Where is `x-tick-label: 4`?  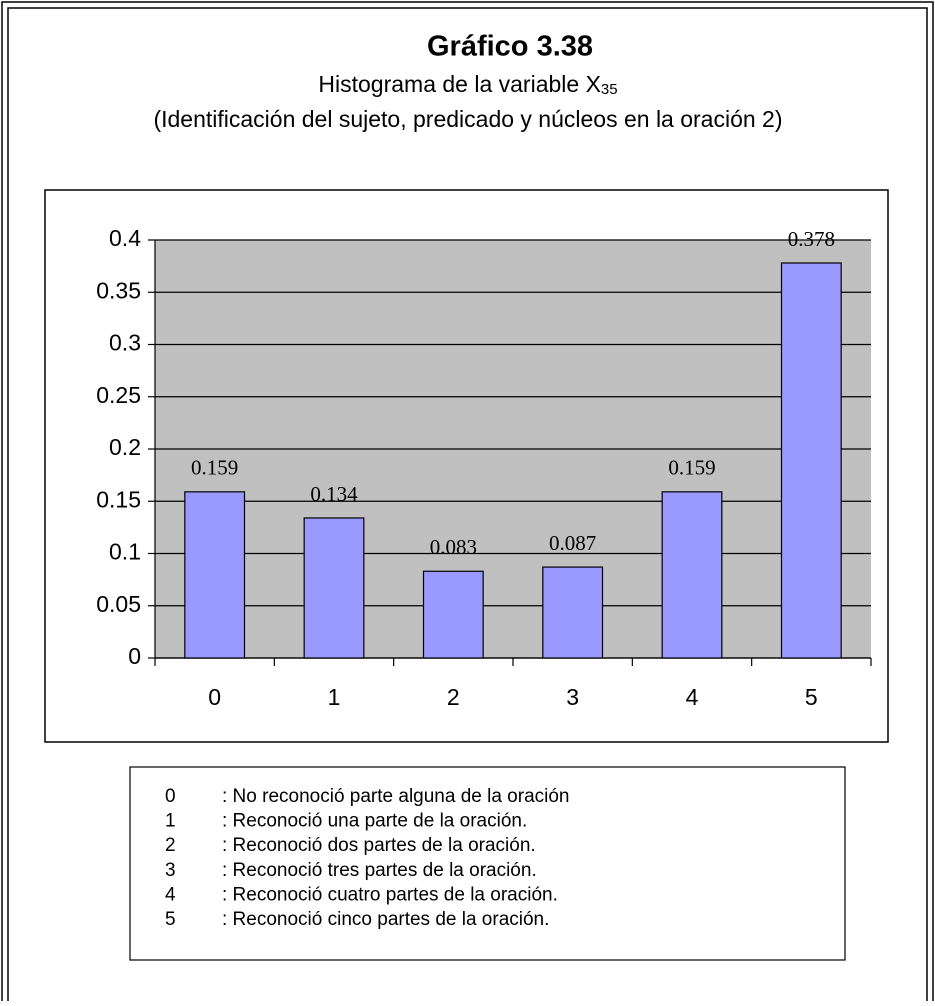 x-tick-label: 4 is located at coordinates (692, 697).